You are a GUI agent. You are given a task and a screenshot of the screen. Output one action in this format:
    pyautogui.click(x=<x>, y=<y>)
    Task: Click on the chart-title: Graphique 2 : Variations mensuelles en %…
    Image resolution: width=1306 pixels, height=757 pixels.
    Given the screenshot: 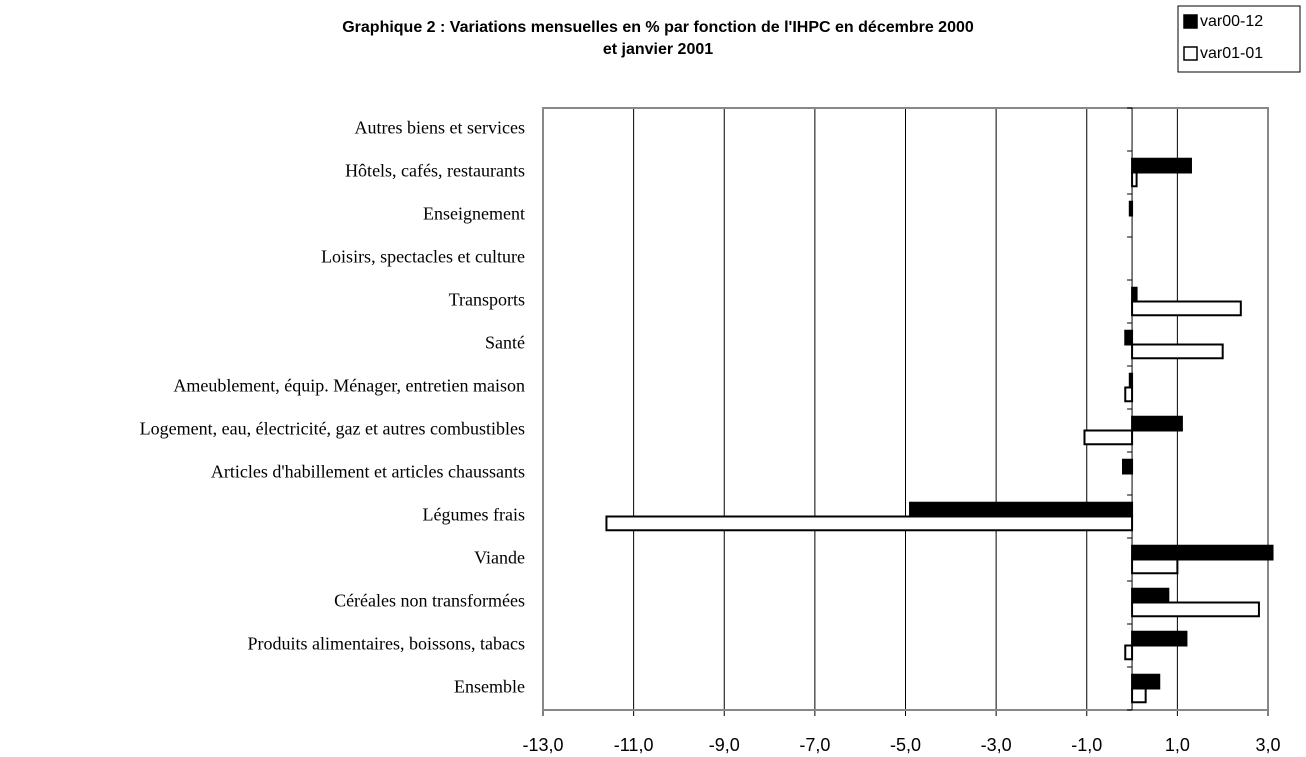 What is the action you would take?
    pyautogui.click(x=658, y=27)
    